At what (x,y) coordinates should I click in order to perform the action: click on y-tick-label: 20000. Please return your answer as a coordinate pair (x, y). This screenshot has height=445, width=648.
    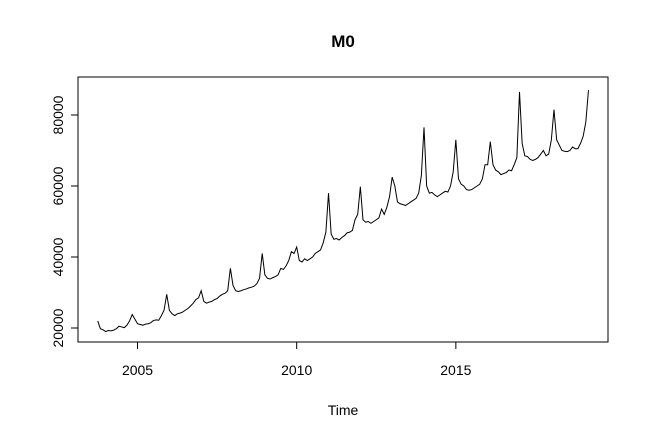
    Looking at the image, I should click on (58, 327).